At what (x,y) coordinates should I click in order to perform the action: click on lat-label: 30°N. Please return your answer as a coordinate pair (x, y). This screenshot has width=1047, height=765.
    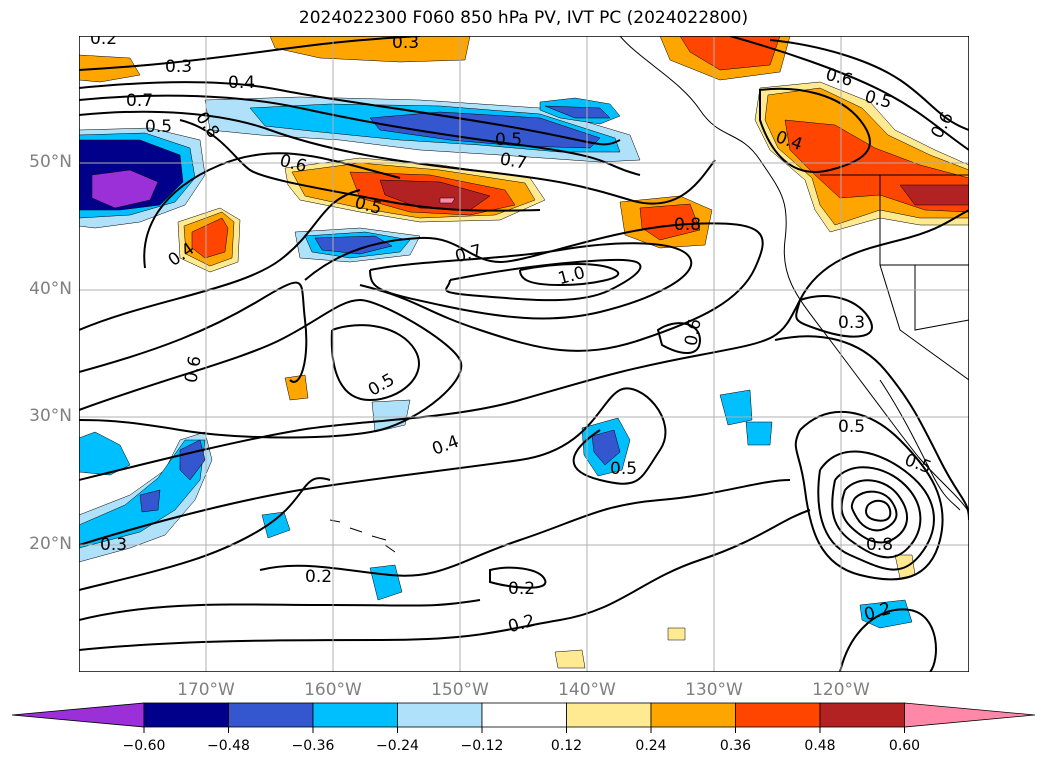
    Looking at the image, I should click on (50, 416).